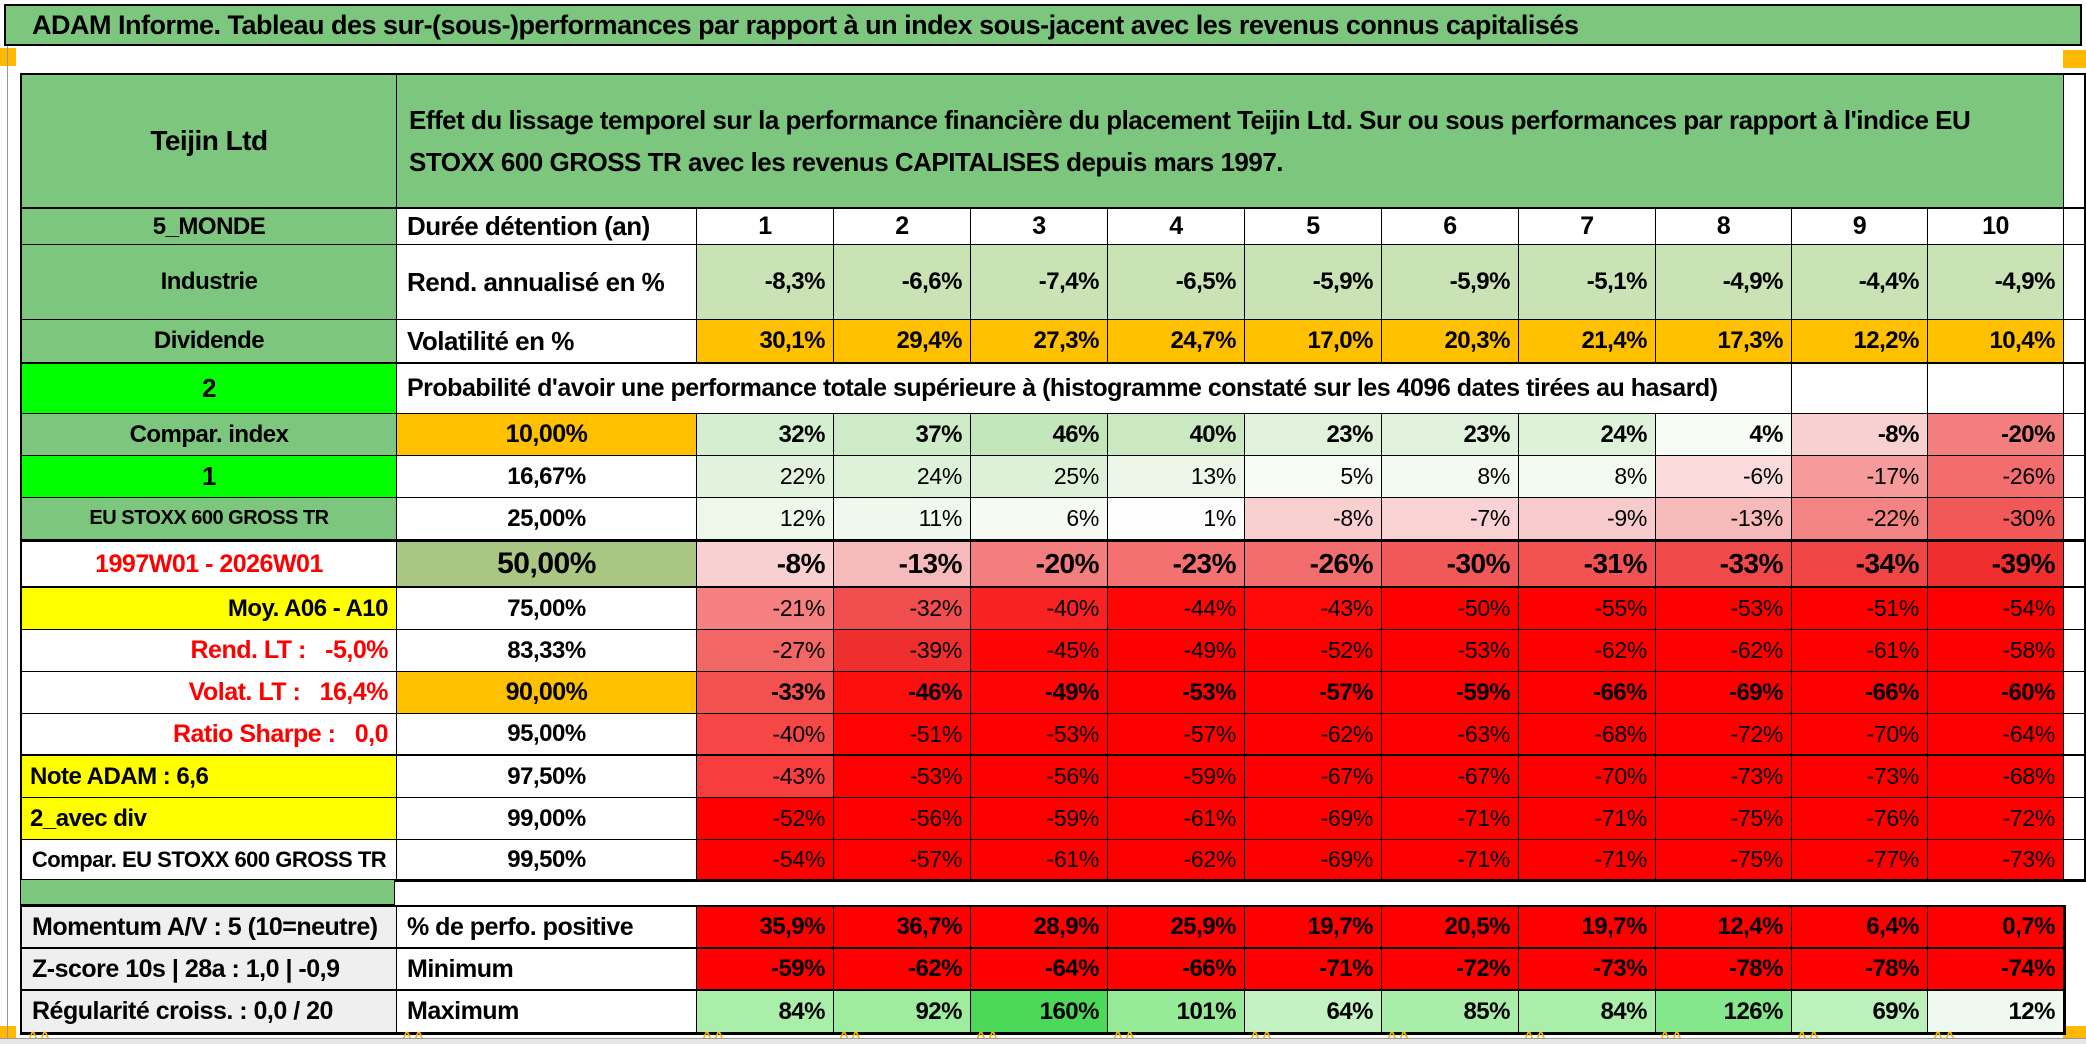 This screenshot has height=1044, width=2086. What do you see at coordinates (547, 282) in the screenshot?
I see `stat-label-cell: Rend. annualisé en %` at bounding box center [547, 282].